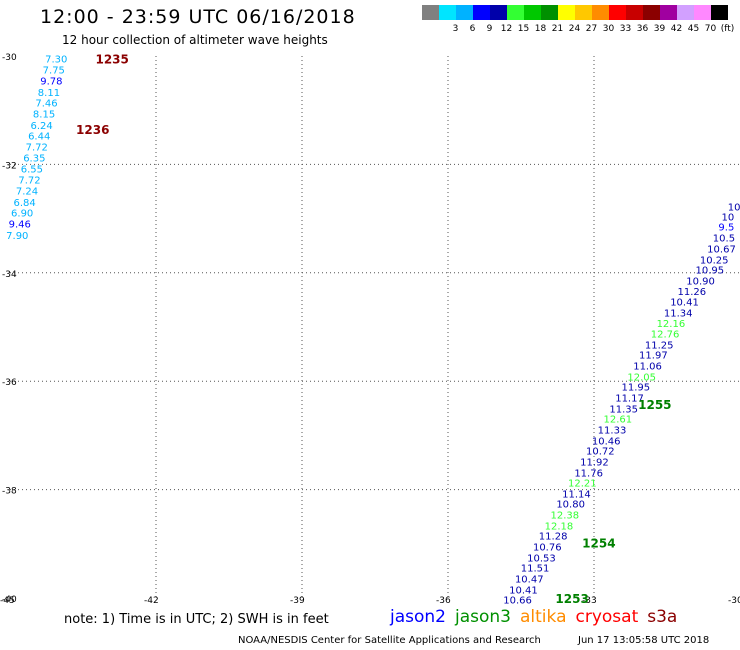 This screenshot has width=740, height=650. What do you see at coordinates (20, 224) in the screenshot?
I see `wave-height-value: 9.46` at bounding box center [20, 224].